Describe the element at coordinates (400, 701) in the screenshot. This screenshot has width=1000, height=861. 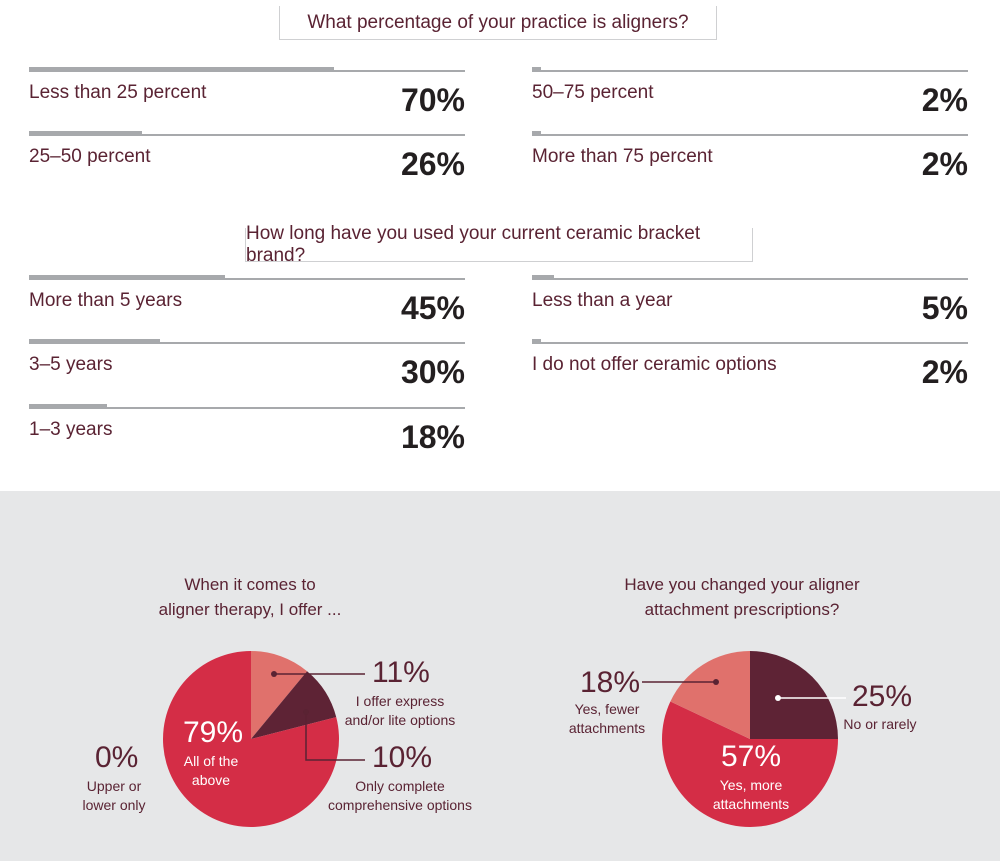
I see `pie-slice-label-line: I offer express` at that location.